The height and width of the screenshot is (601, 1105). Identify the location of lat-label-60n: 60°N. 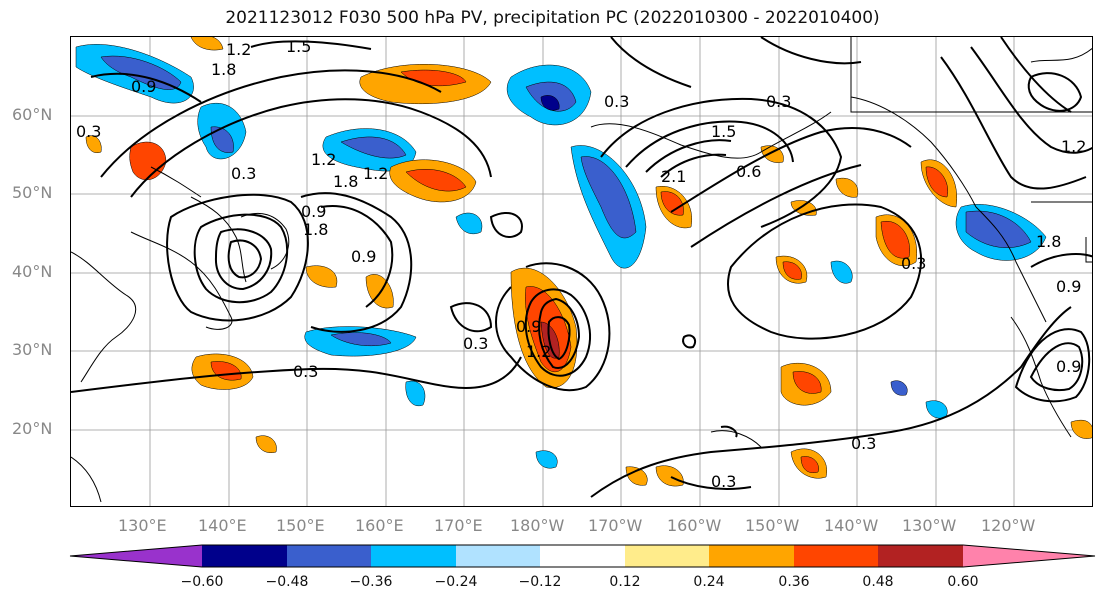
(32, 114).